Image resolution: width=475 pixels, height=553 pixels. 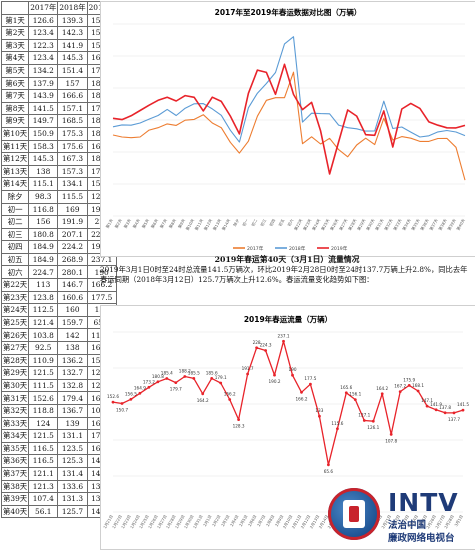 What do you see at coordinates (43, 511) in the screenshot?
I see `table-cell: 56.1` at bounding box center [43, 511].